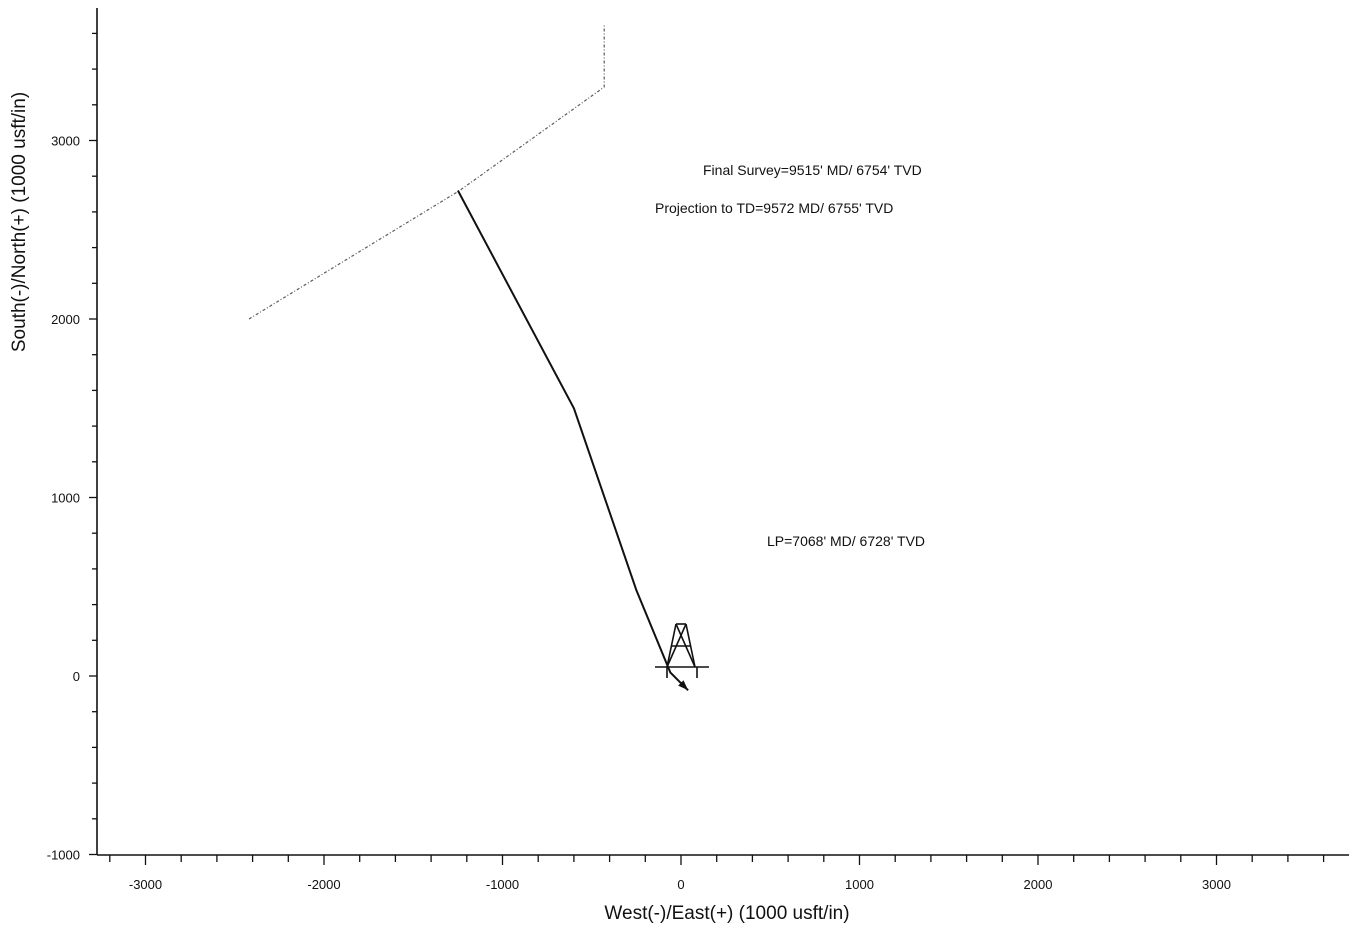  Describe the element at coordinates (812, 170) in the screenshot. I see `annotation-final-survey: Final Survey=9515' MD/ 6754' TVD` at that location.